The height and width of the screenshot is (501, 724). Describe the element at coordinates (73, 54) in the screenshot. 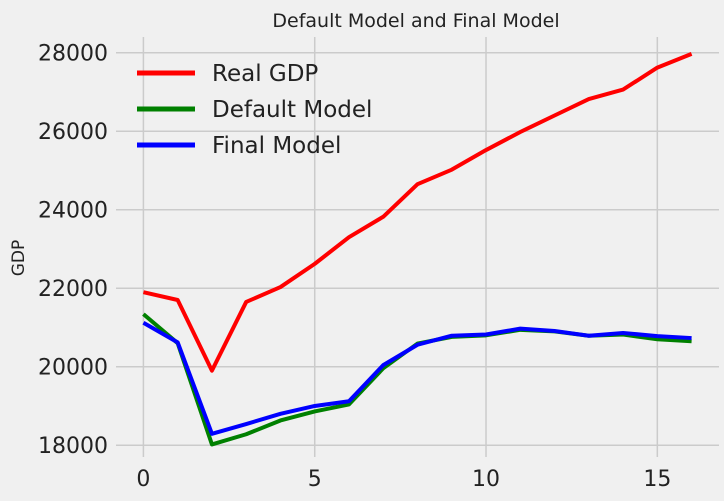

I see `y-tick-label: 28000` at that location.